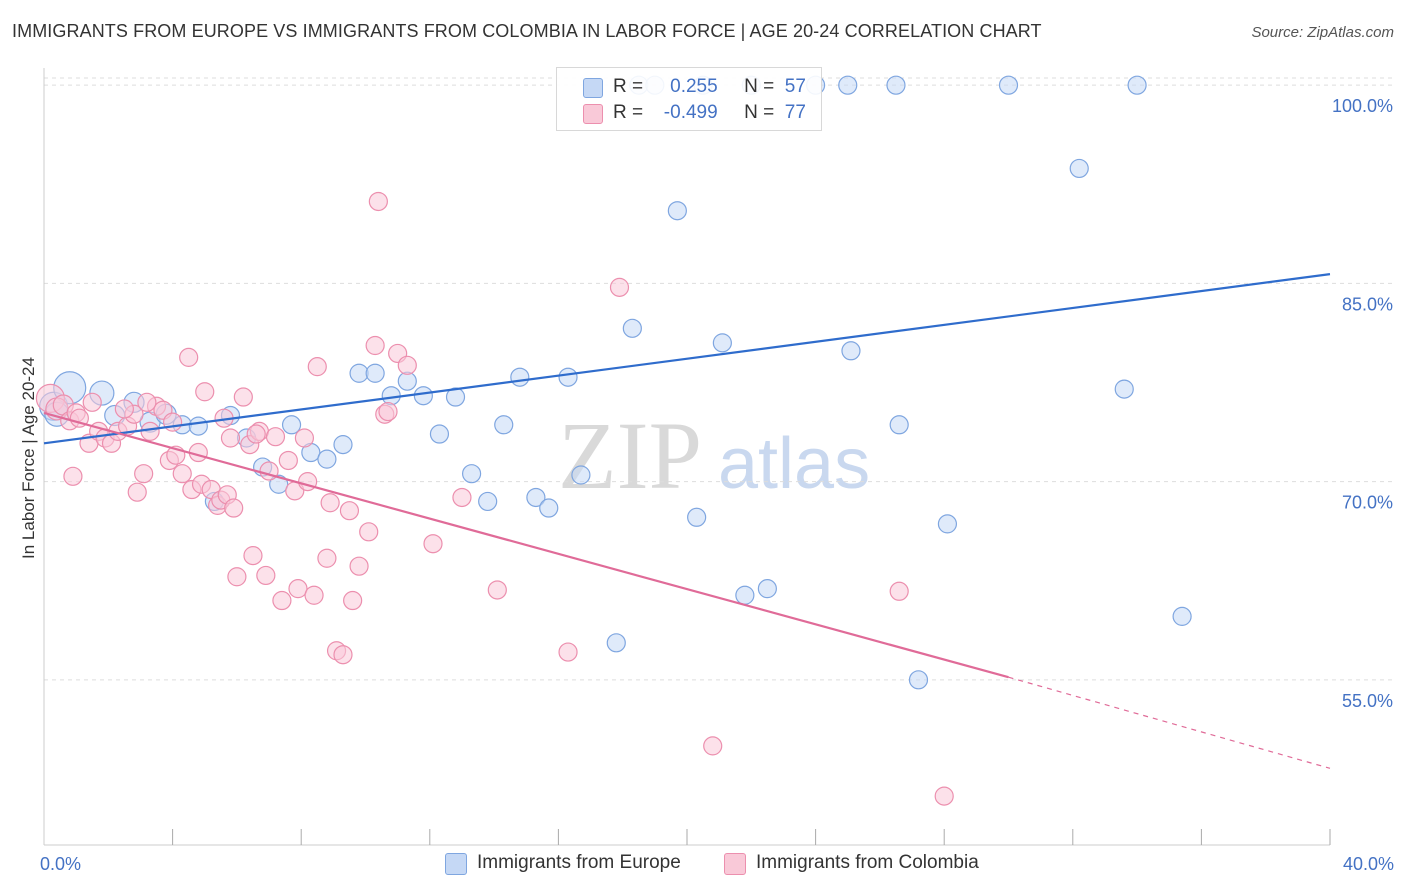 The width and height of the screenshot is (1406, 892). What do you see at coordinates (28, 458) in the screenshot?
I see `y-axis-title: In Labor Force | Age 20-24` at bounding box center [28, 458].